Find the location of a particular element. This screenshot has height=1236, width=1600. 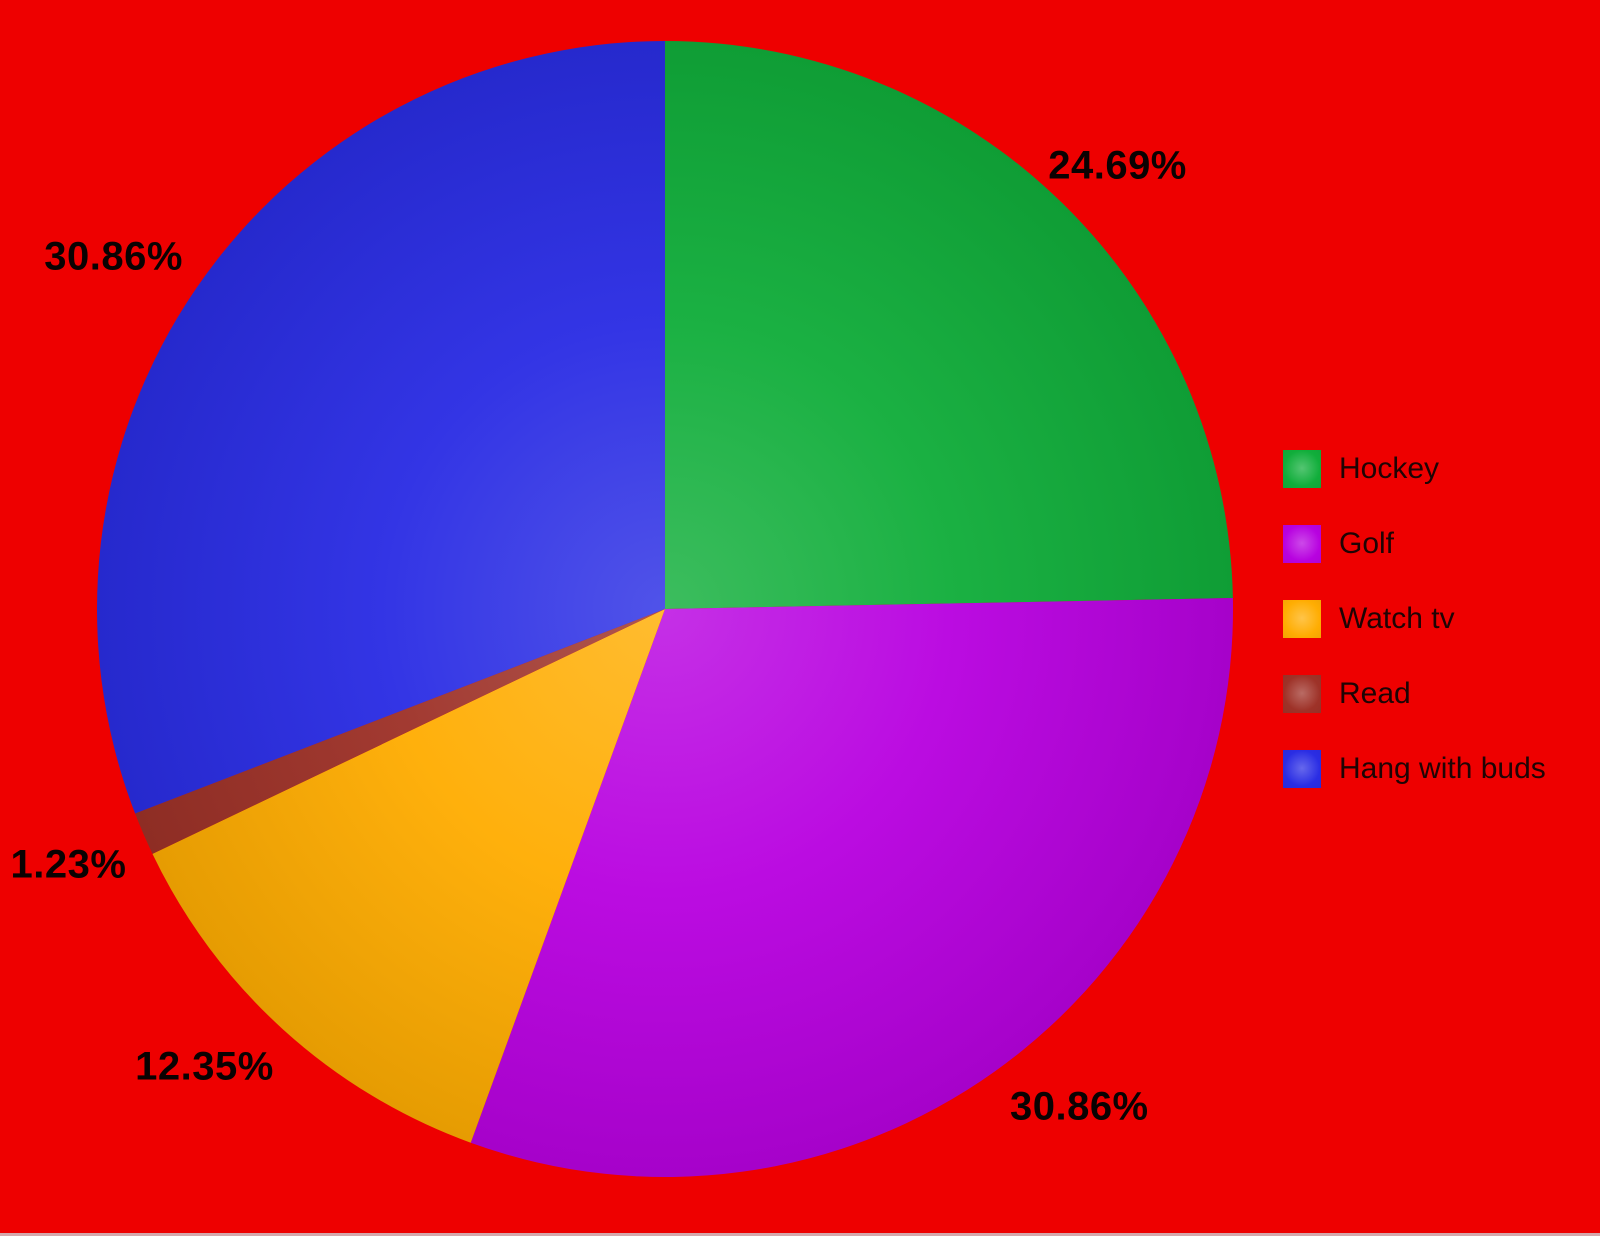

slice-percent-hang-with-buds: 30.86% is located at coordinates (113, 256).